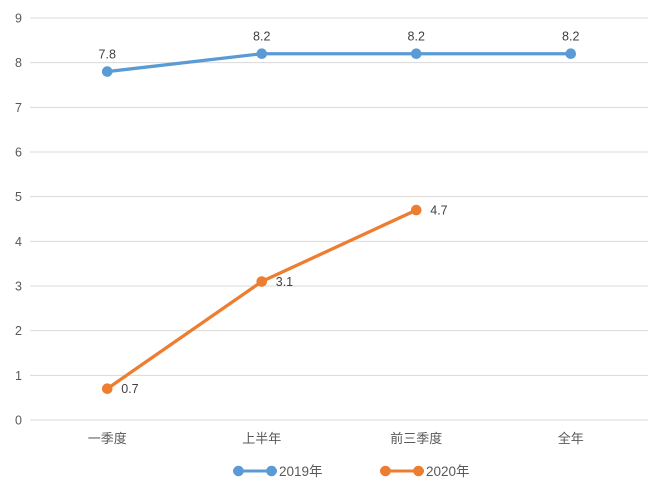  What do you see at coordinates (107, 438) in the screenshot?
I see `x-axis-category-label: 一季度` at bounding box center [107, 438].